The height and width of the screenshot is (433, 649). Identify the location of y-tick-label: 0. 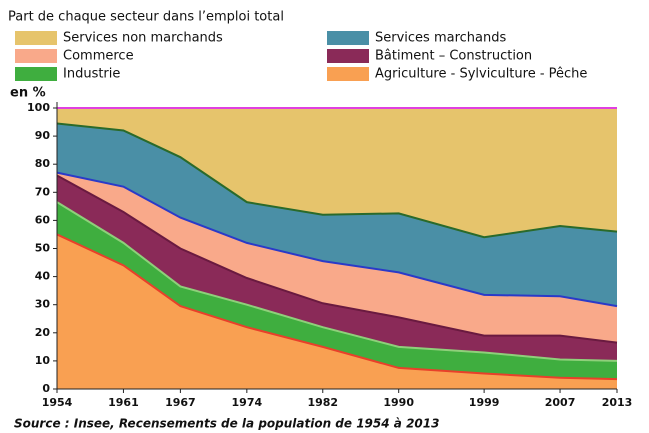
(46, 388).